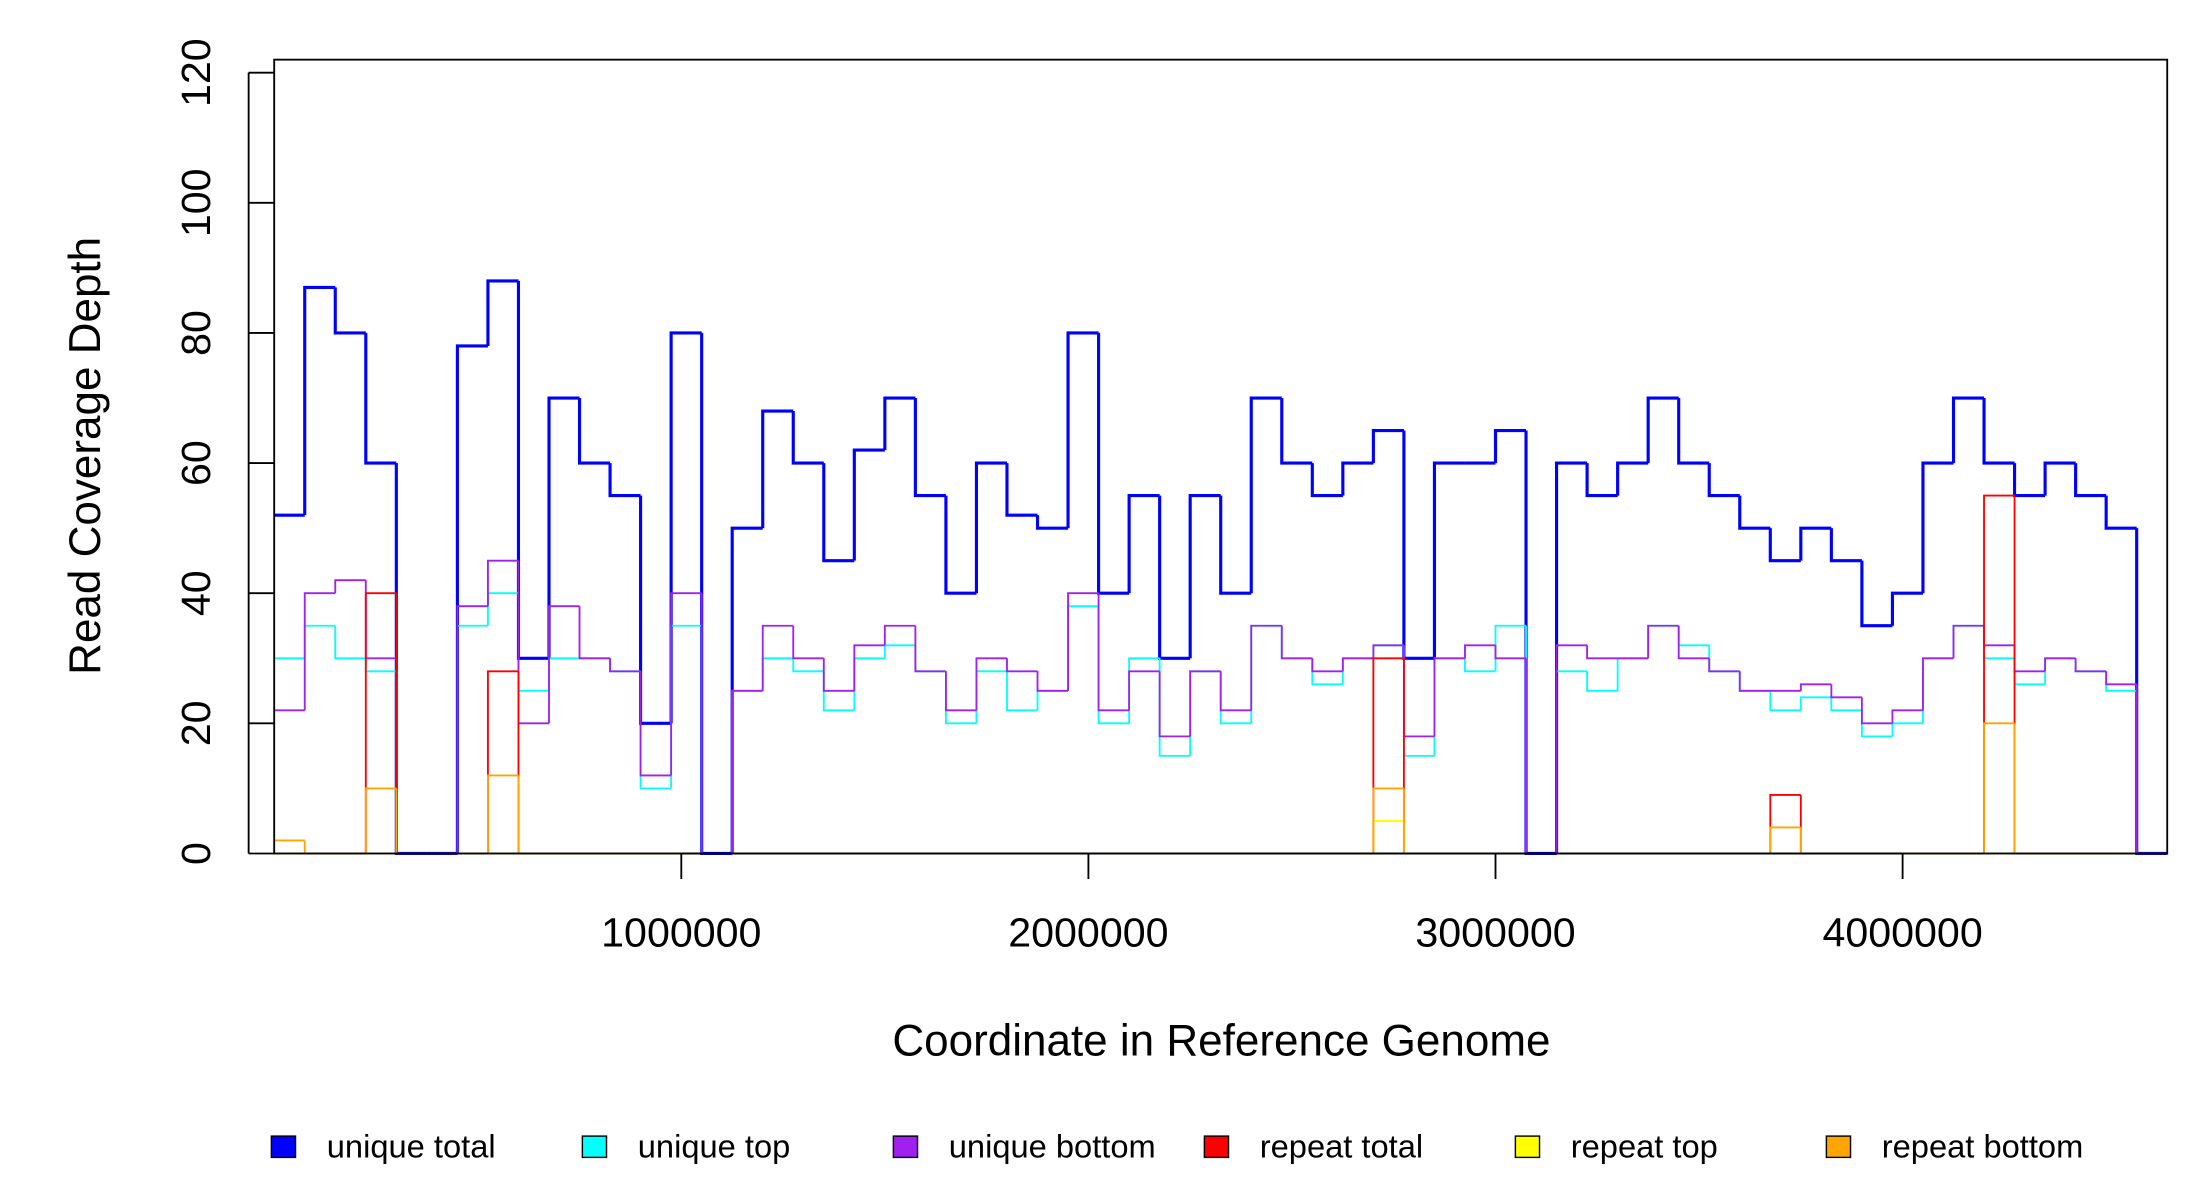 This screenshot has height=1200, width=2200. I want to click on legend-label: repeat total, so click(1341, 1146).